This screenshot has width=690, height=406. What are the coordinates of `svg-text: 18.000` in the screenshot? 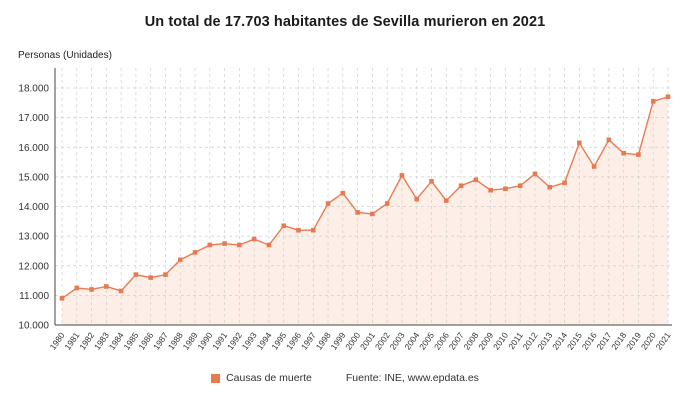 It's located at (33, 89).